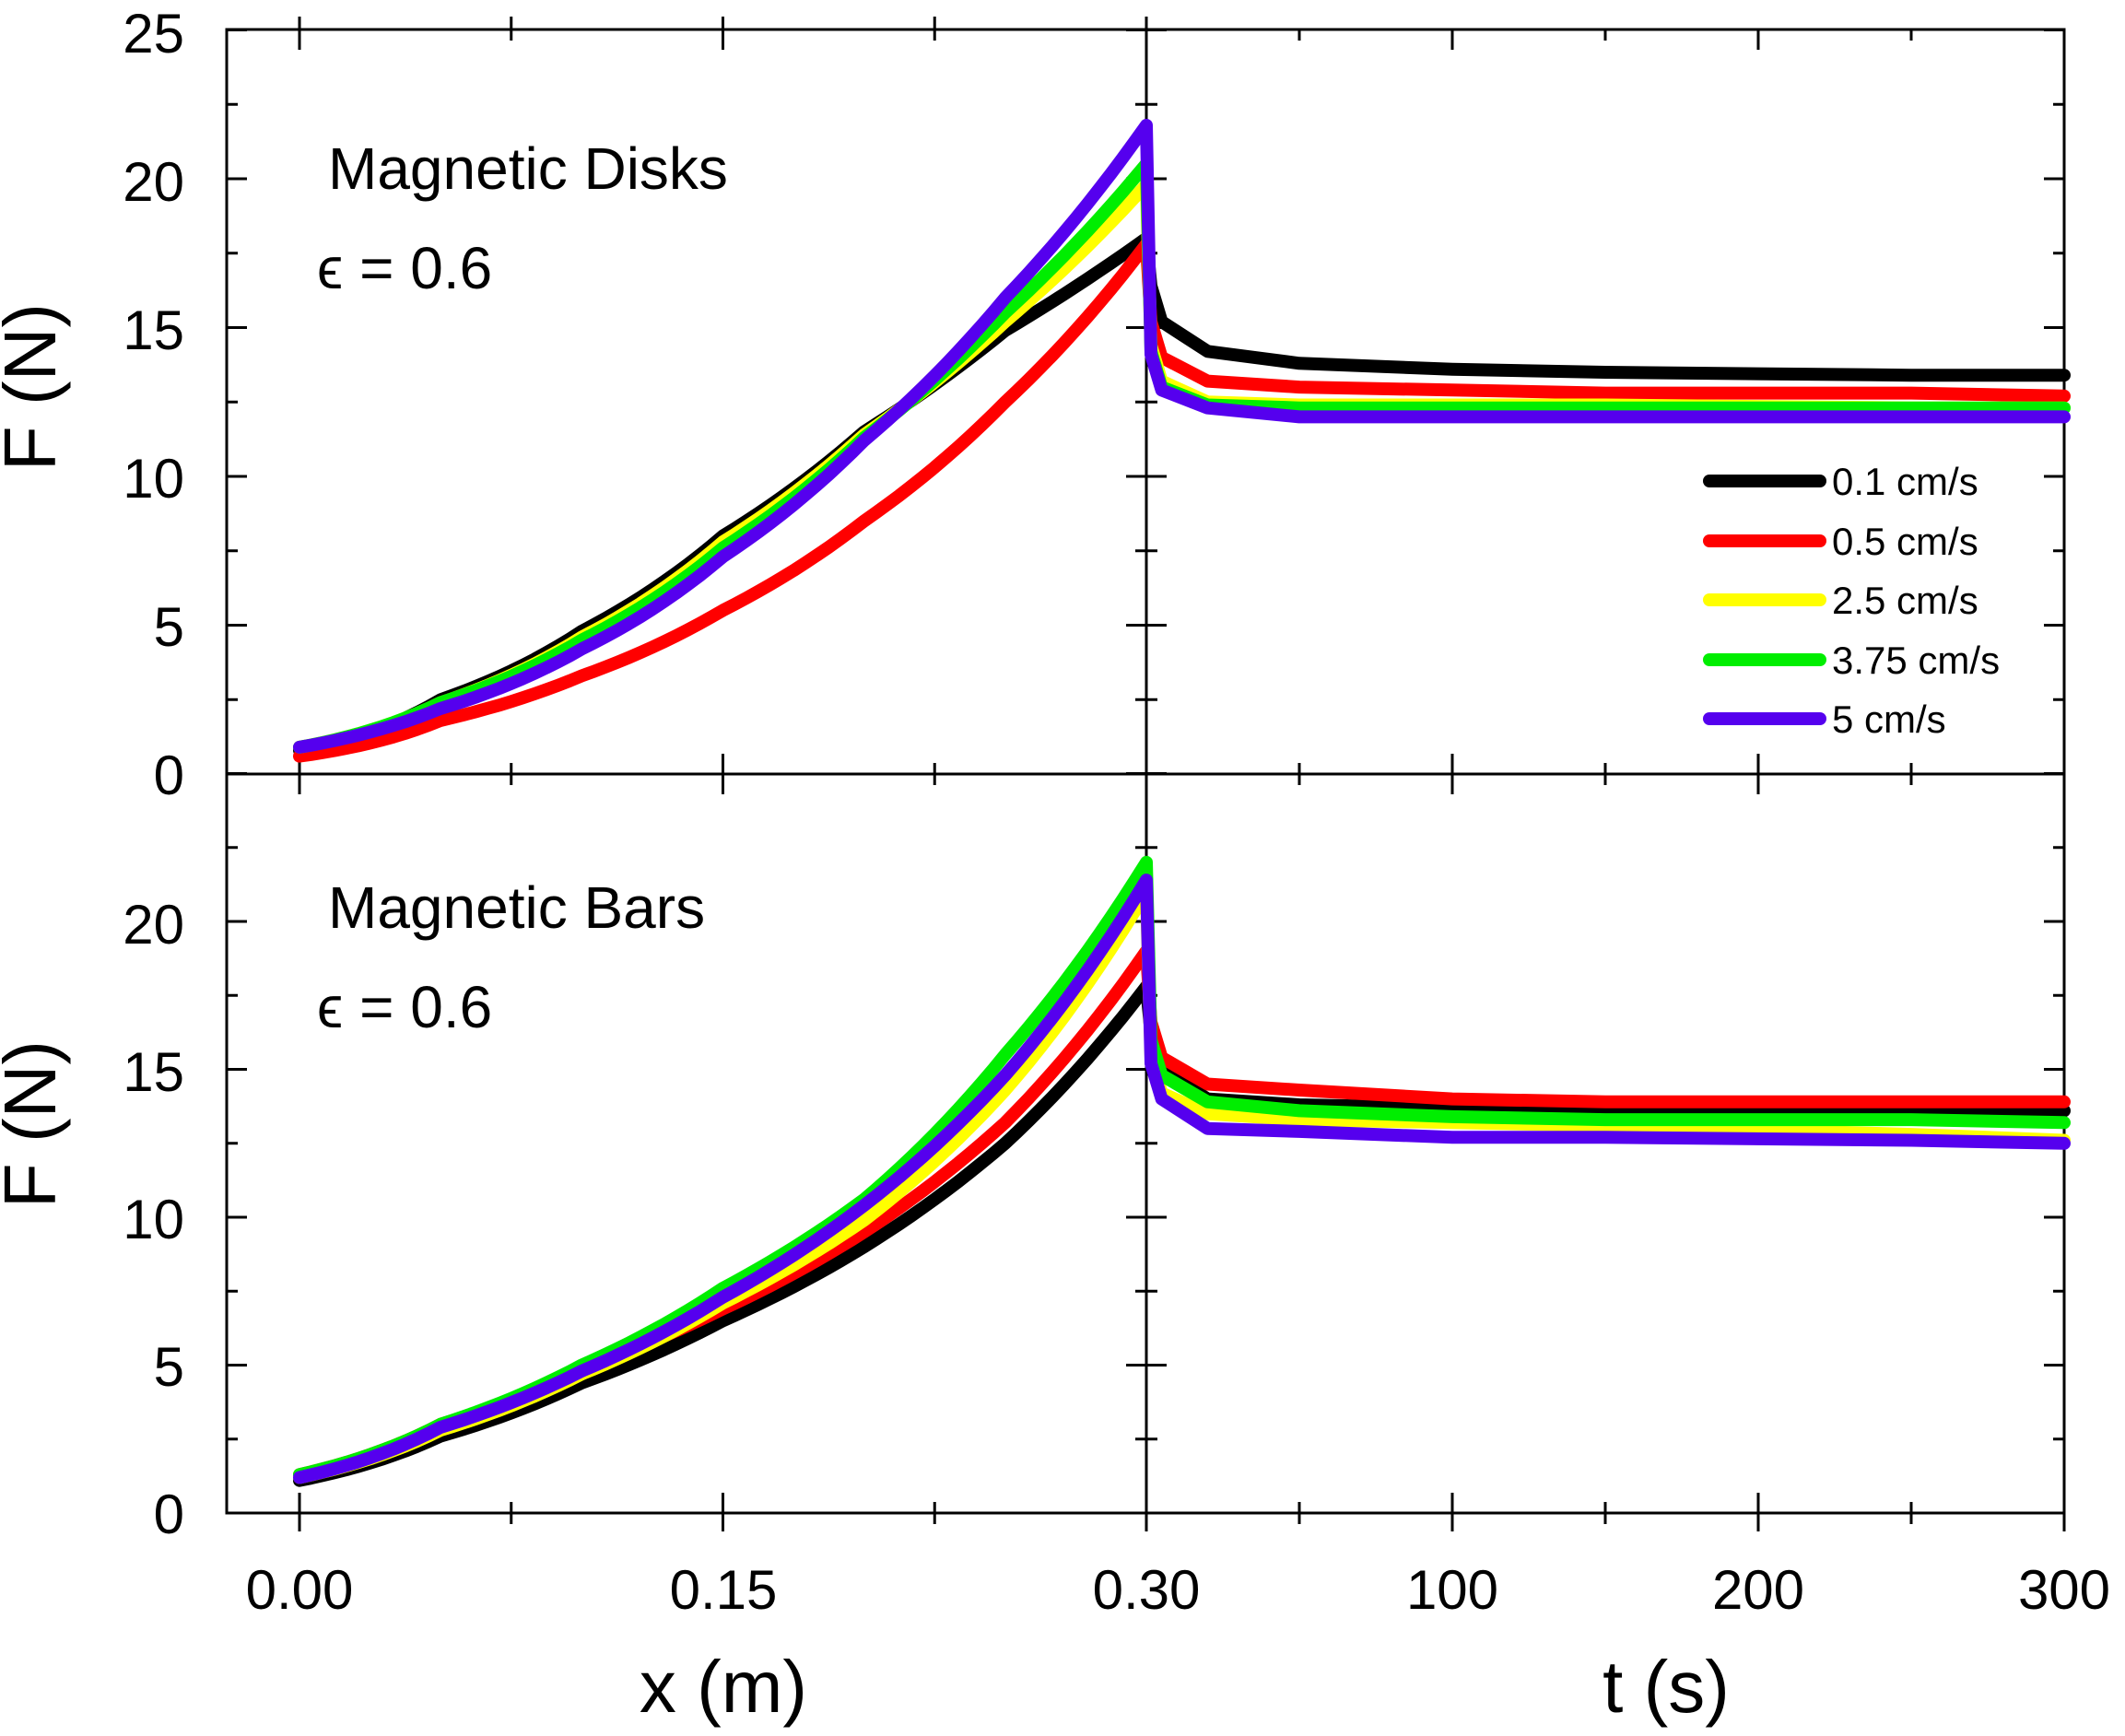  I want to click on y-axis-label-top: F (N), so click(35, 387).